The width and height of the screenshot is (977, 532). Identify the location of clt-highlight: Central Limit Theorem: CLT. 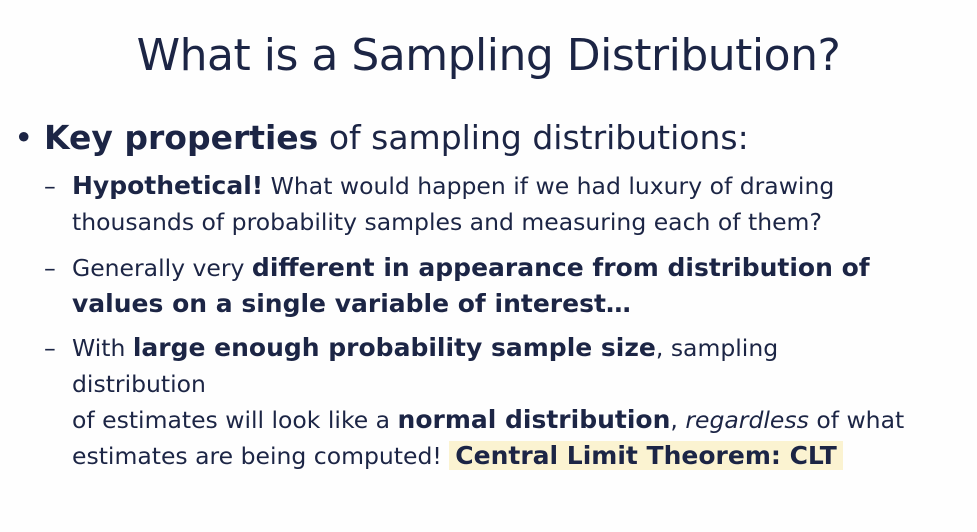
(646, 455).